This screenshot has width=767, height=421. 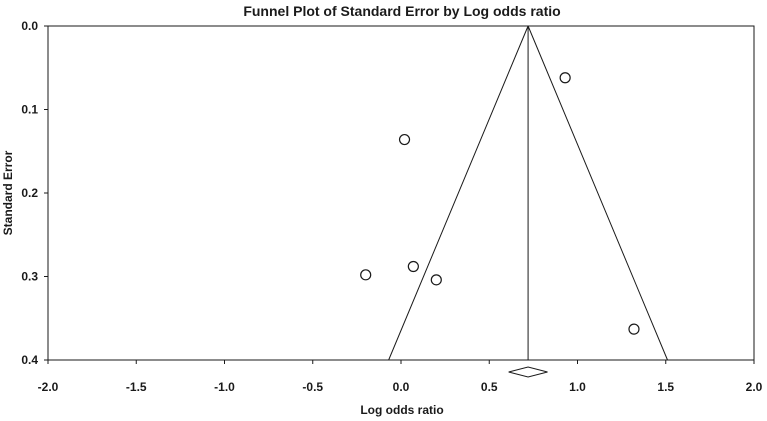 I want to click on funnel-right-limit, so click(x=597, y=193).